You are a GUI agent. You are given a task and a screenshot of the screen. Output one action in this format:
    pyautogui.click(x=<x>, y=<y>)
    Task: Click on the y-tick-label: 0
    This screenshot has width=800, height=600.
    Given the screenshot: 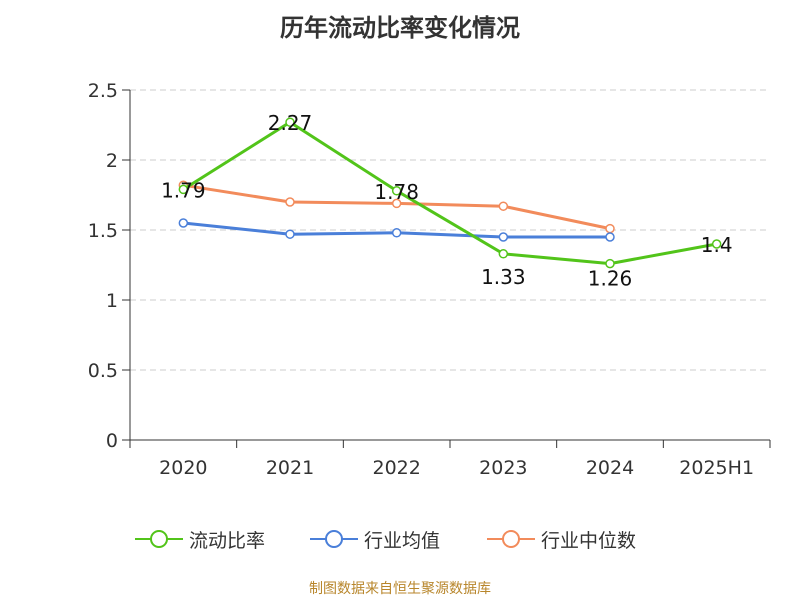 What is the action you would take?
    pyautogui.click(x=112, y=441)
    